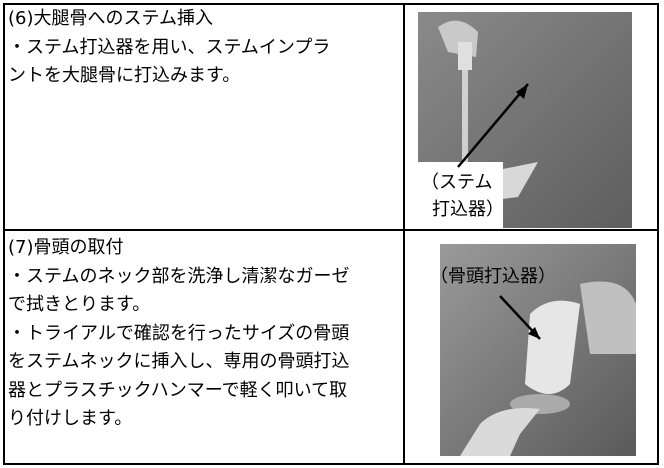  What do you see at coordinates (178, 390) in the screenshot?
I see `text-line: 器とプラスチックハンマーで軽く叩いて取` at bounding box center [178, 390].